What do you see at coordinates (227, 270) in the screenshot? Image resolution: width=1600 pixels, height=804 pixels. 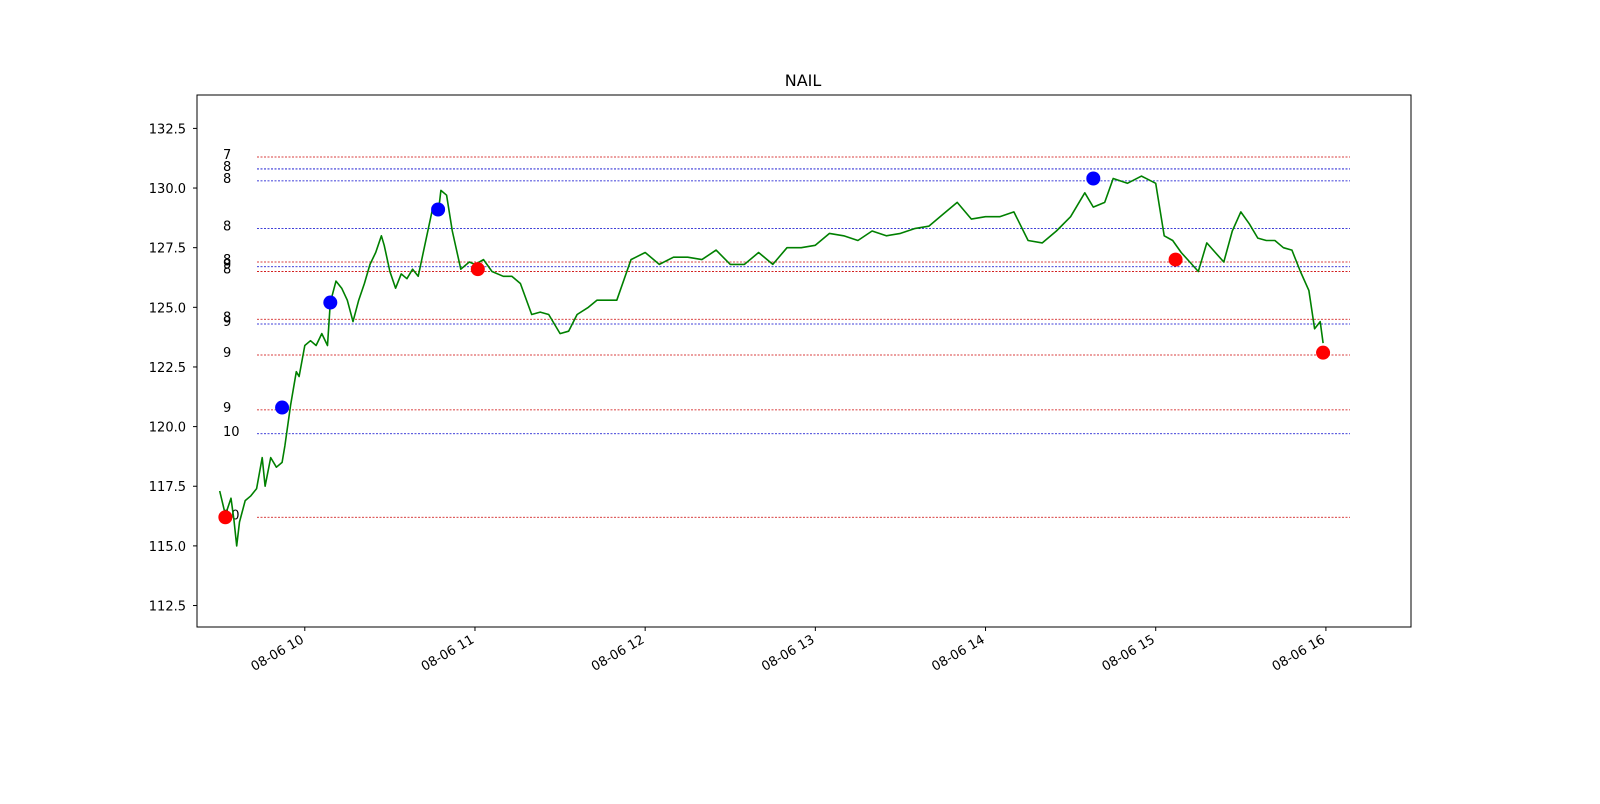 I see `level-label-6: 8` at bounding box center [227, 270].